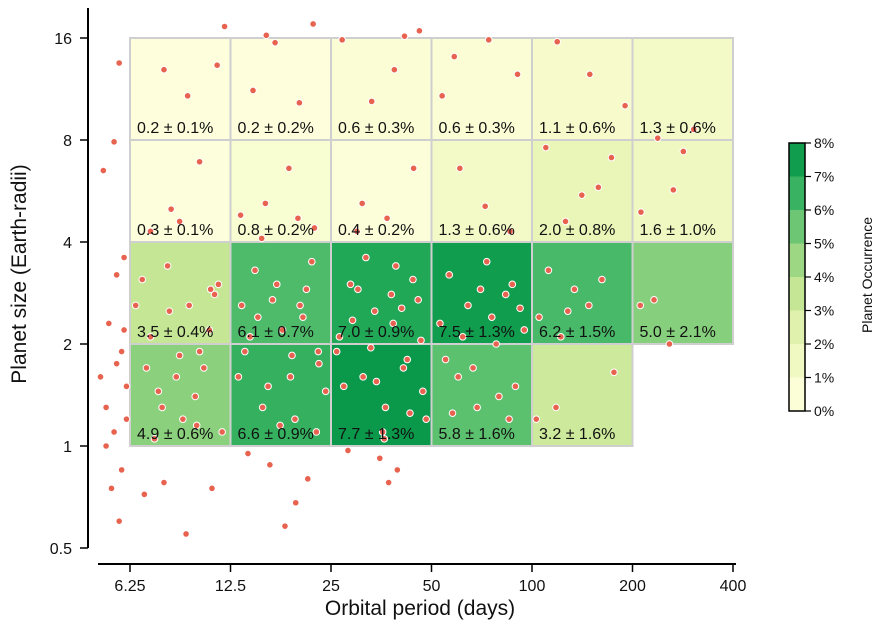  Describe the element at coordinates (678, 332) in the screenshot. I see `cell-label: 5.0 ± 2.1%` at that location.